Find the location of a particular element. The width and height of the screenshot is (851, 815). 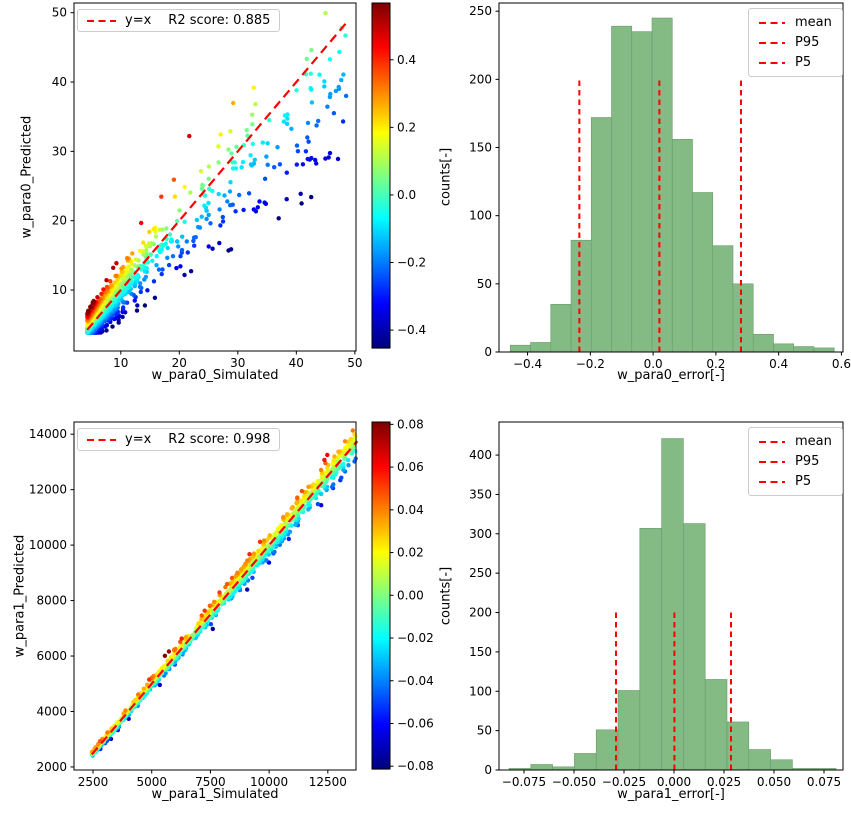

y-tick-label: 250 is located at coordinates (480, 573).